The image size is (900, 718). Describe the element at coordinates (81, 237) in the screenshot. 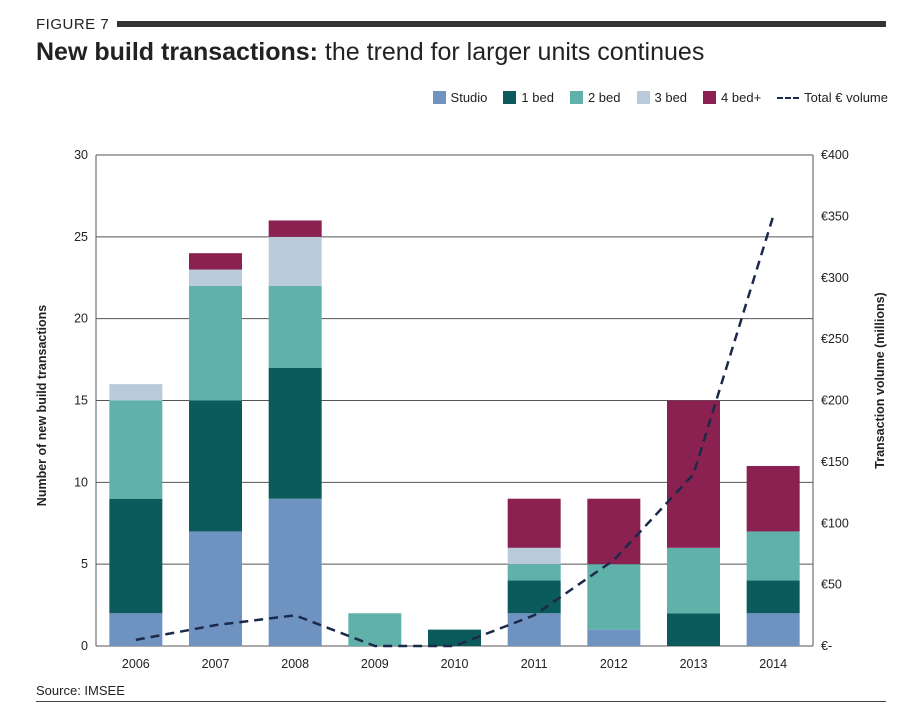

I see `y-tick-label-25: 25` at that location.